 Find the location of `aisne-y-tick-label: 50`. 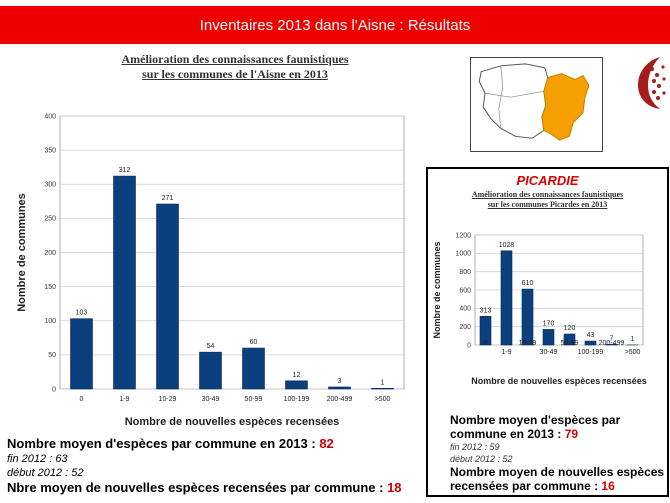

aisne-y-tick-label: 50 is located at coordinates (52, 355).